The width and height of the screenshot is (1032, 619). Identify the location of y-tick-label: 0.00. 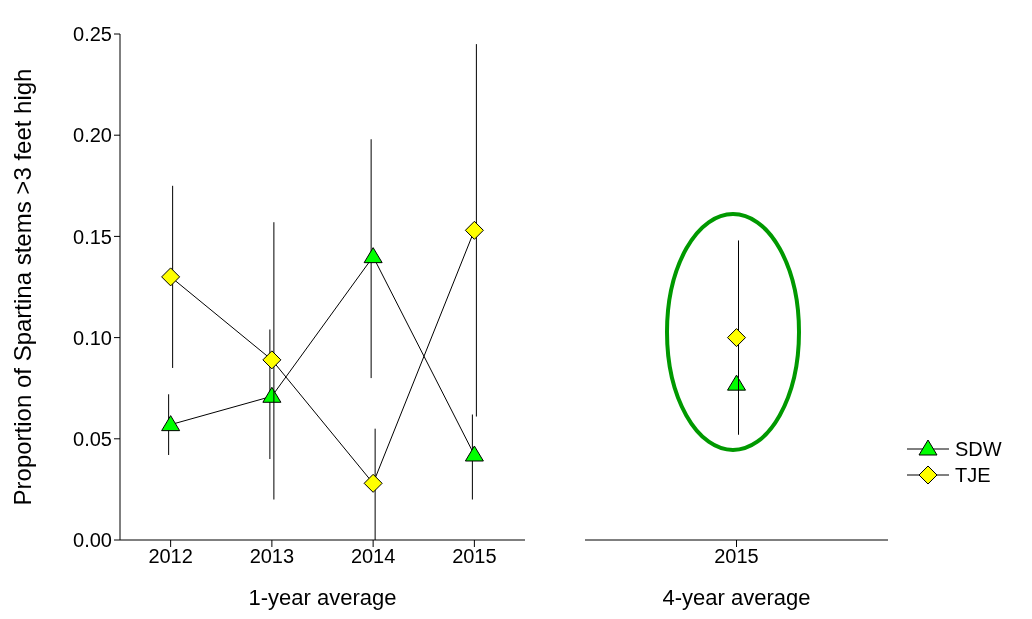
(92, 540).